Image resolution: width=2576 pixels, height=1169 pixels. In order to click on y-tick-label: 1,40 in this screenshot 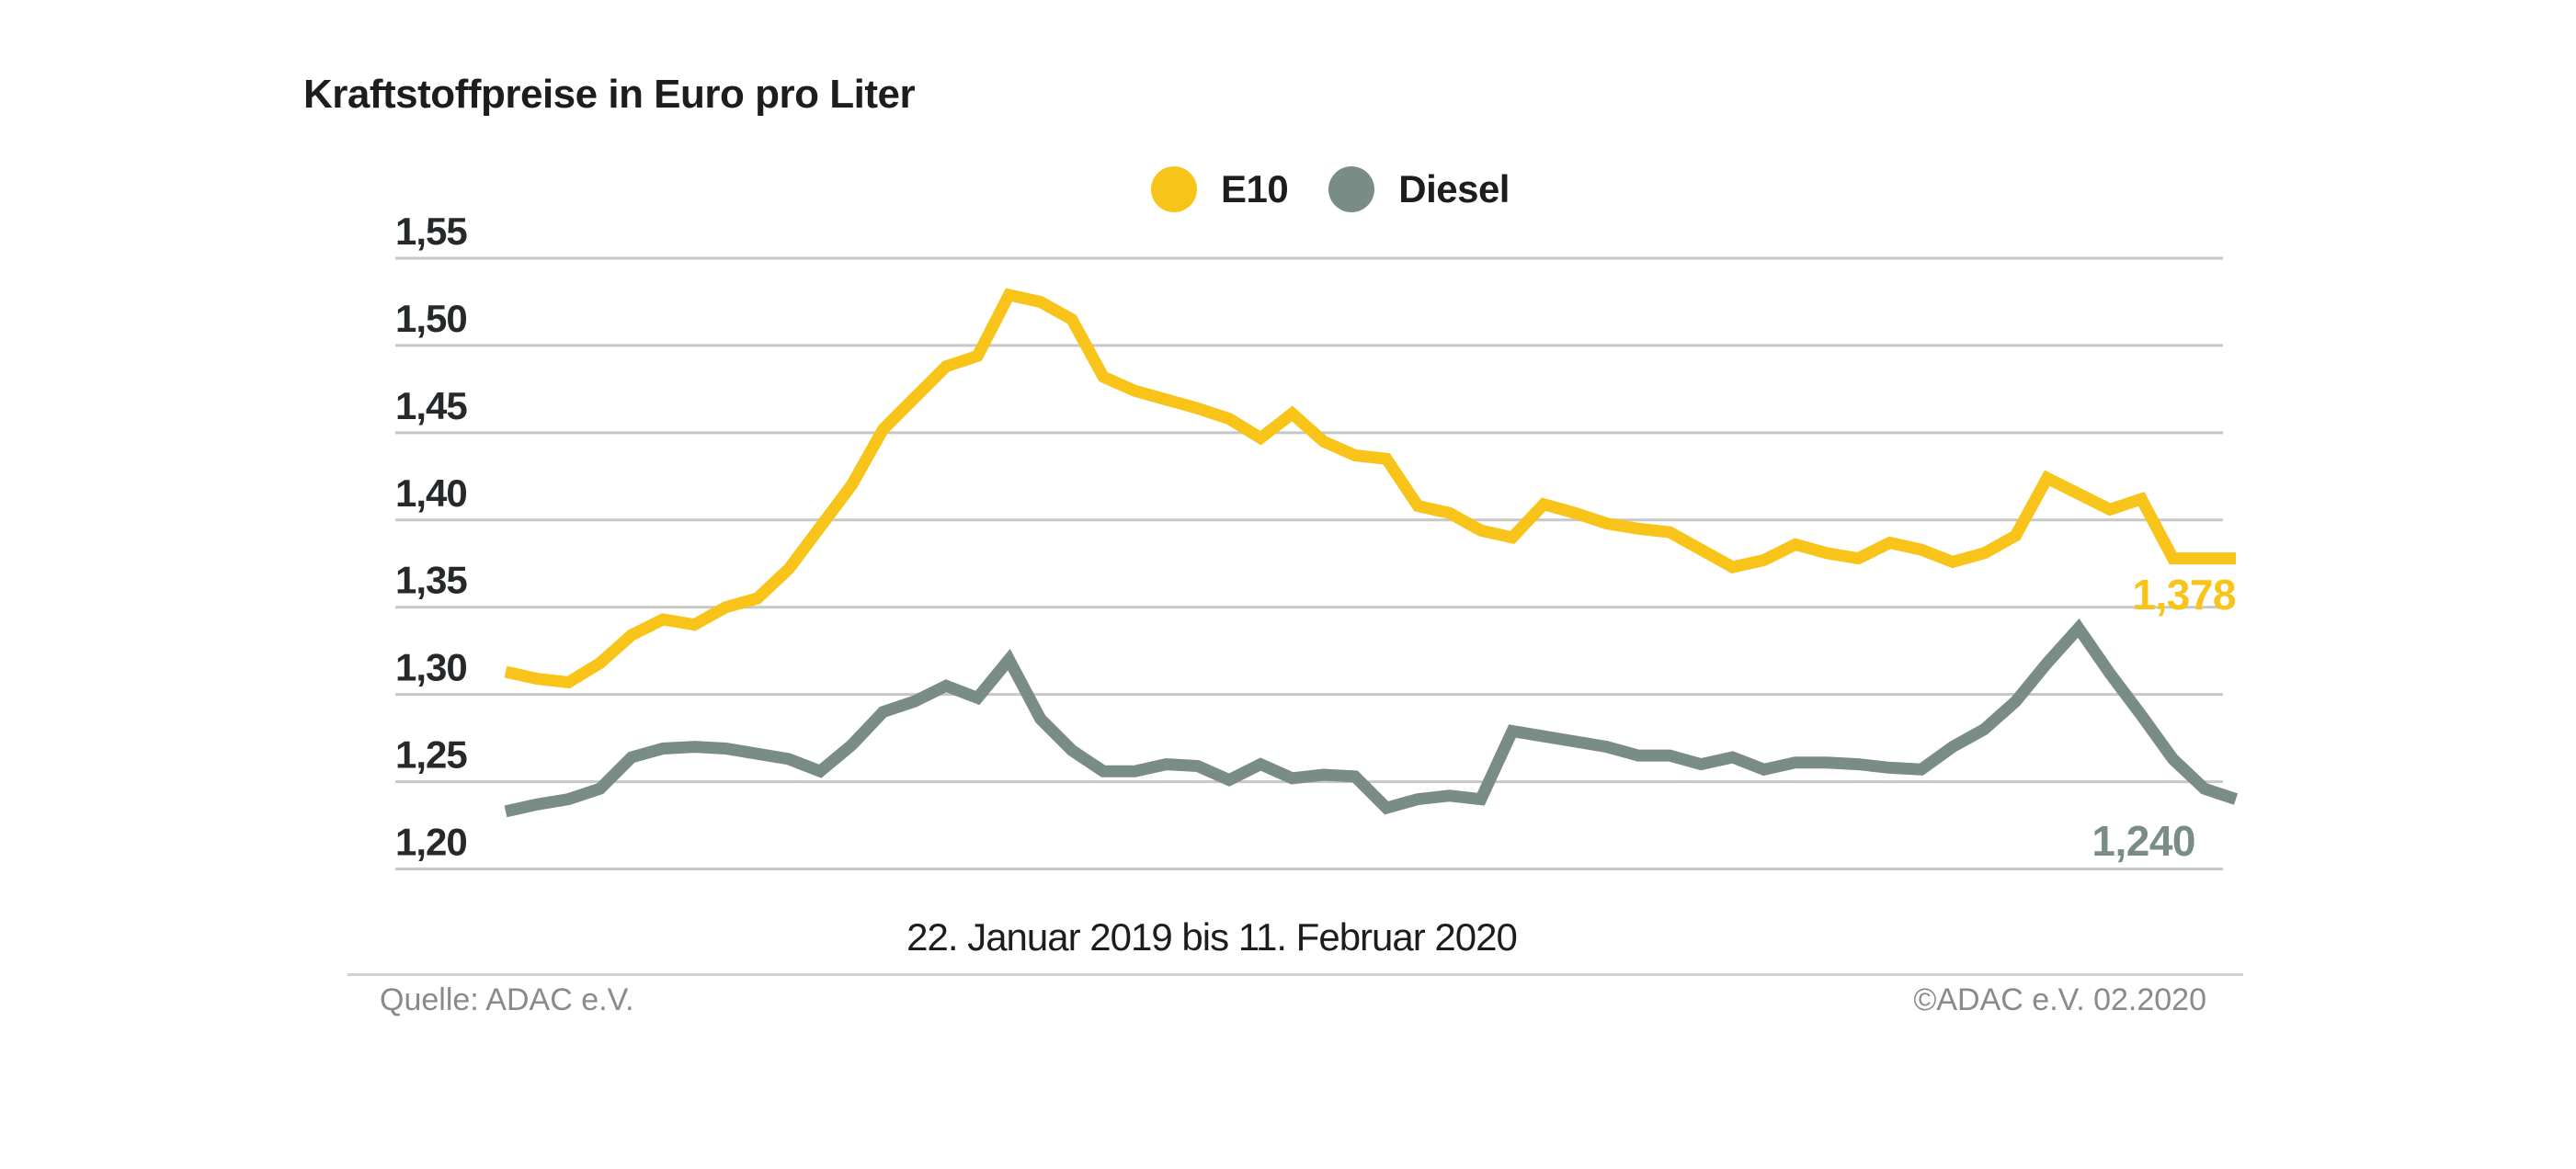, I will do `click(431, 493)`.